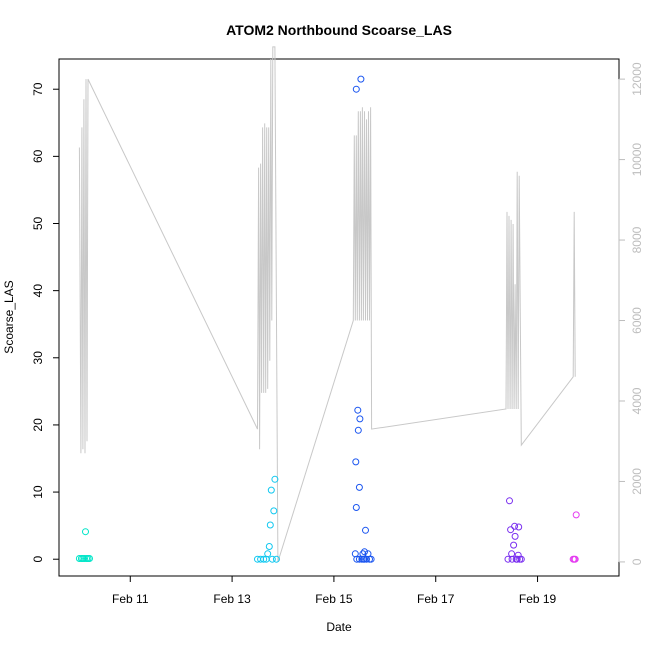  What do you see at coordinates (637, 79) in the screenshot?
I see `y2-tick-label-12000: 12000` at bounding box center [637, 79].